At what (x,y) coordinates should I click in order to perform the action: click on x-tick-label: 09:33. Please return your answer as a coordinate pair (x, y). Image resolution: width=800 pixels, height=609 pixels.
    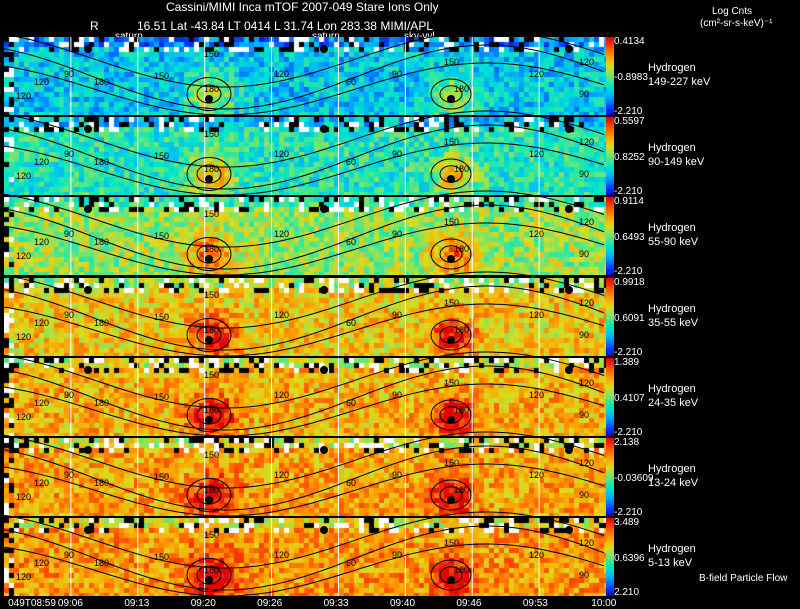
    Looking at the image, I should click on (336, 603).